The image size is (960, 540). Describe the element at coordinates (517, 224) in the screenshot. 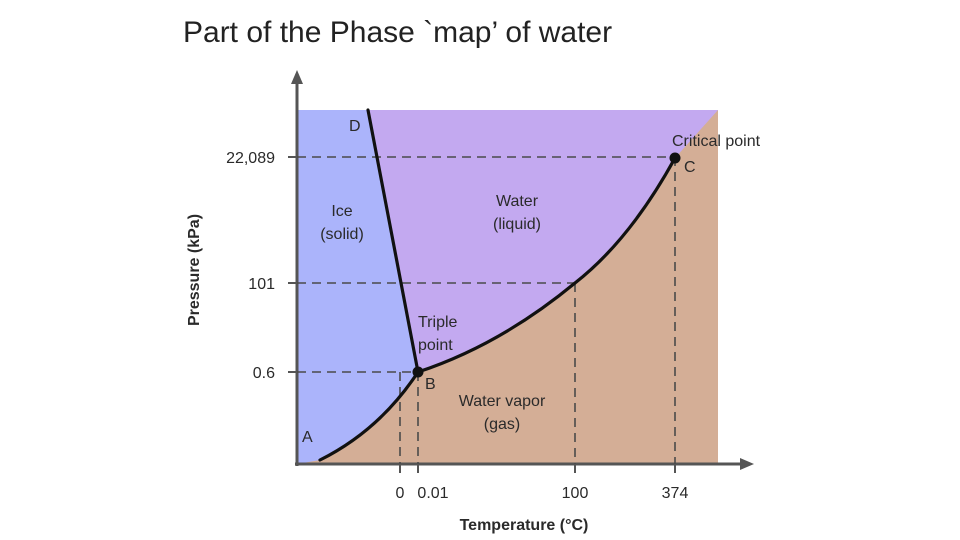

I see `liquid-label-line2: (liquid)` at that location.